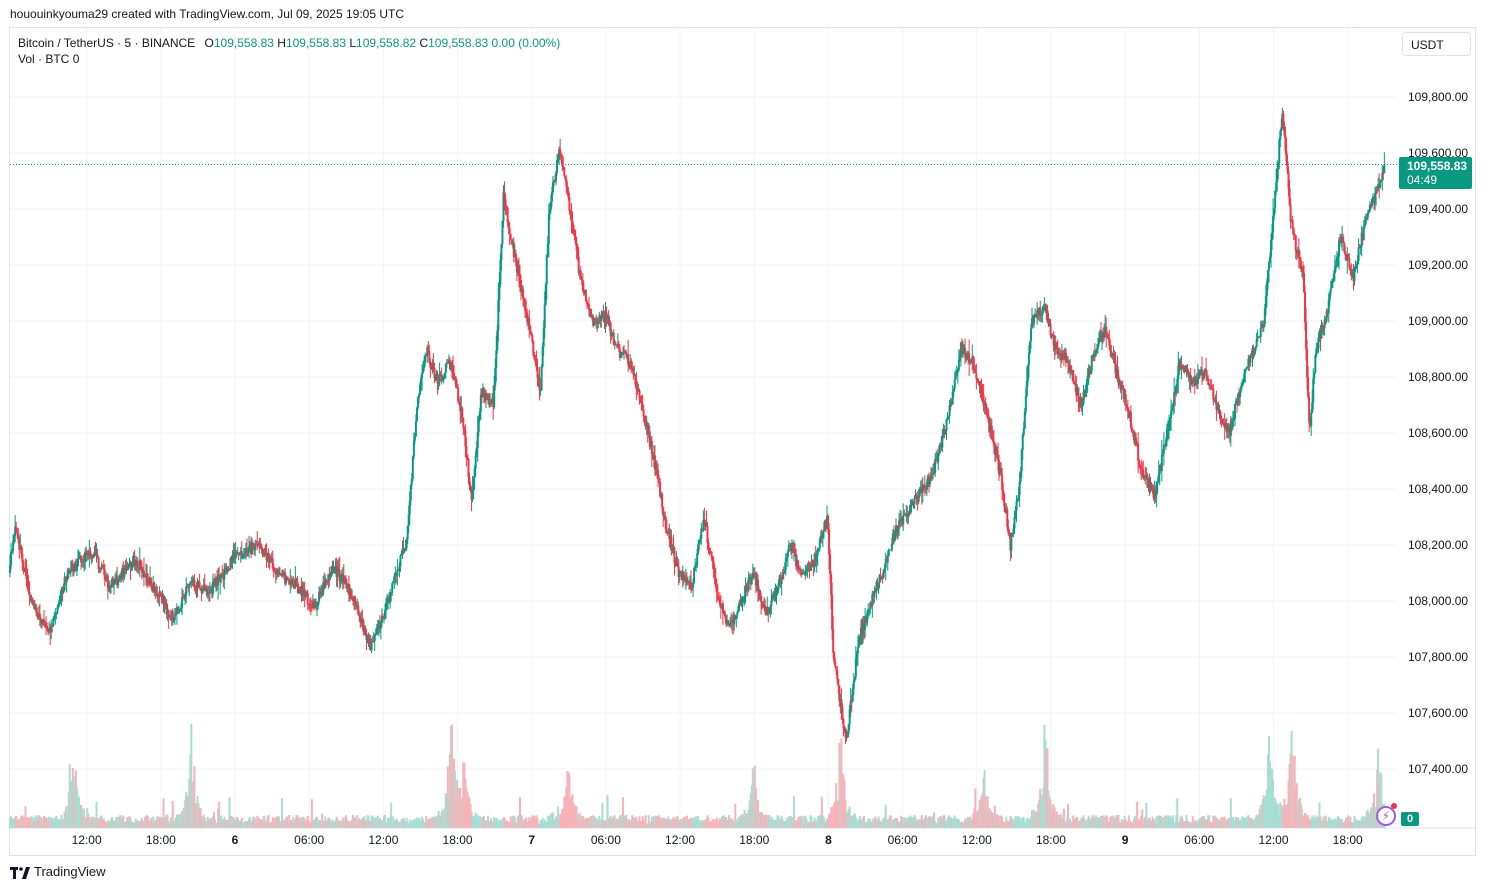 Image resolution: width=1486 pixels, height=890 pixels. Describe the element at coordinates (44, 59) in the screenshot. I see `volume-label: Vol · BTC` at that location.